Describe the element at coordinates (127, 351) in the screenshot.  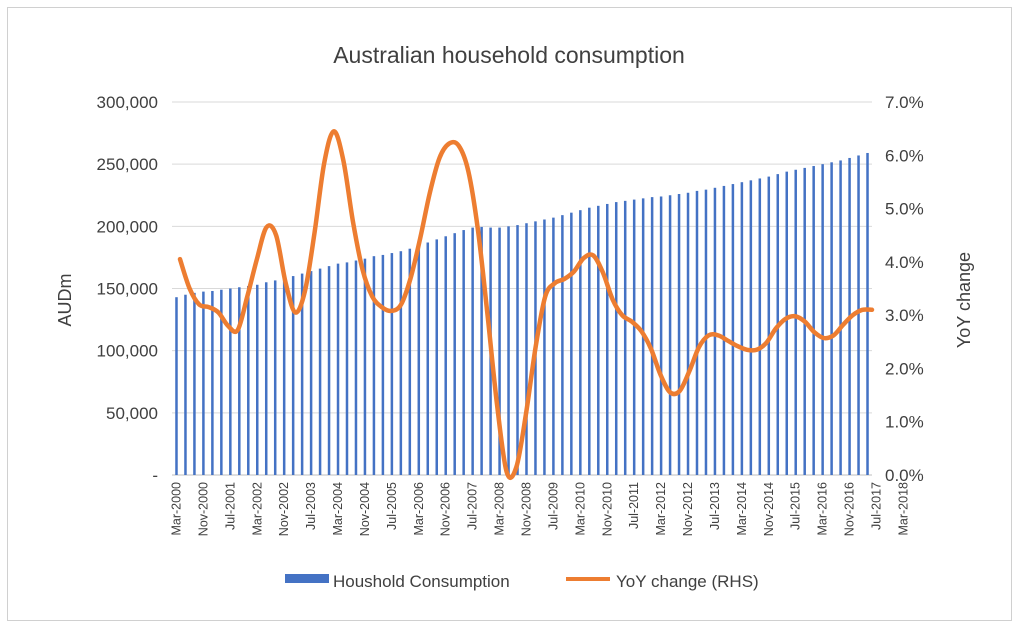
I see `left-tick-label: 100,000` at that location.